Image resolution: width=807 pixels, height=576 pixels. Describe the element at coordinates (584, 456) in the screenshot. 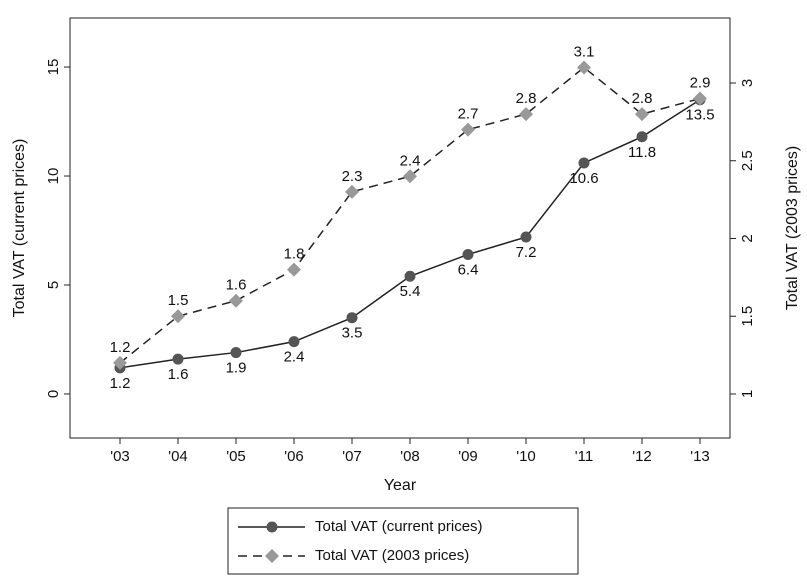

I see `x-tick-label: '11` at that location.